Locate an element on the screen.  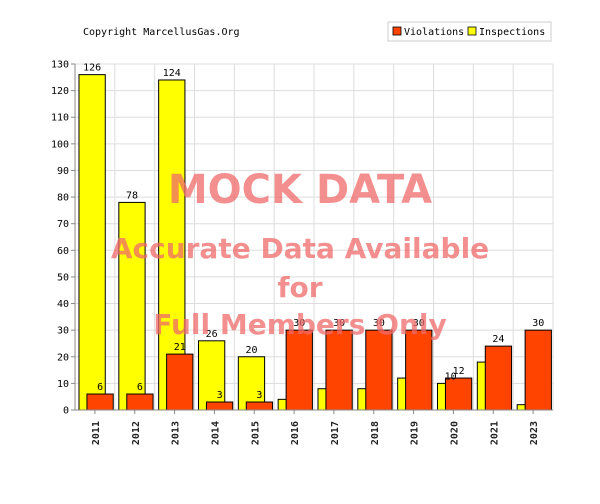
y-tick-label: 10 is located at coordinates (63, 384).